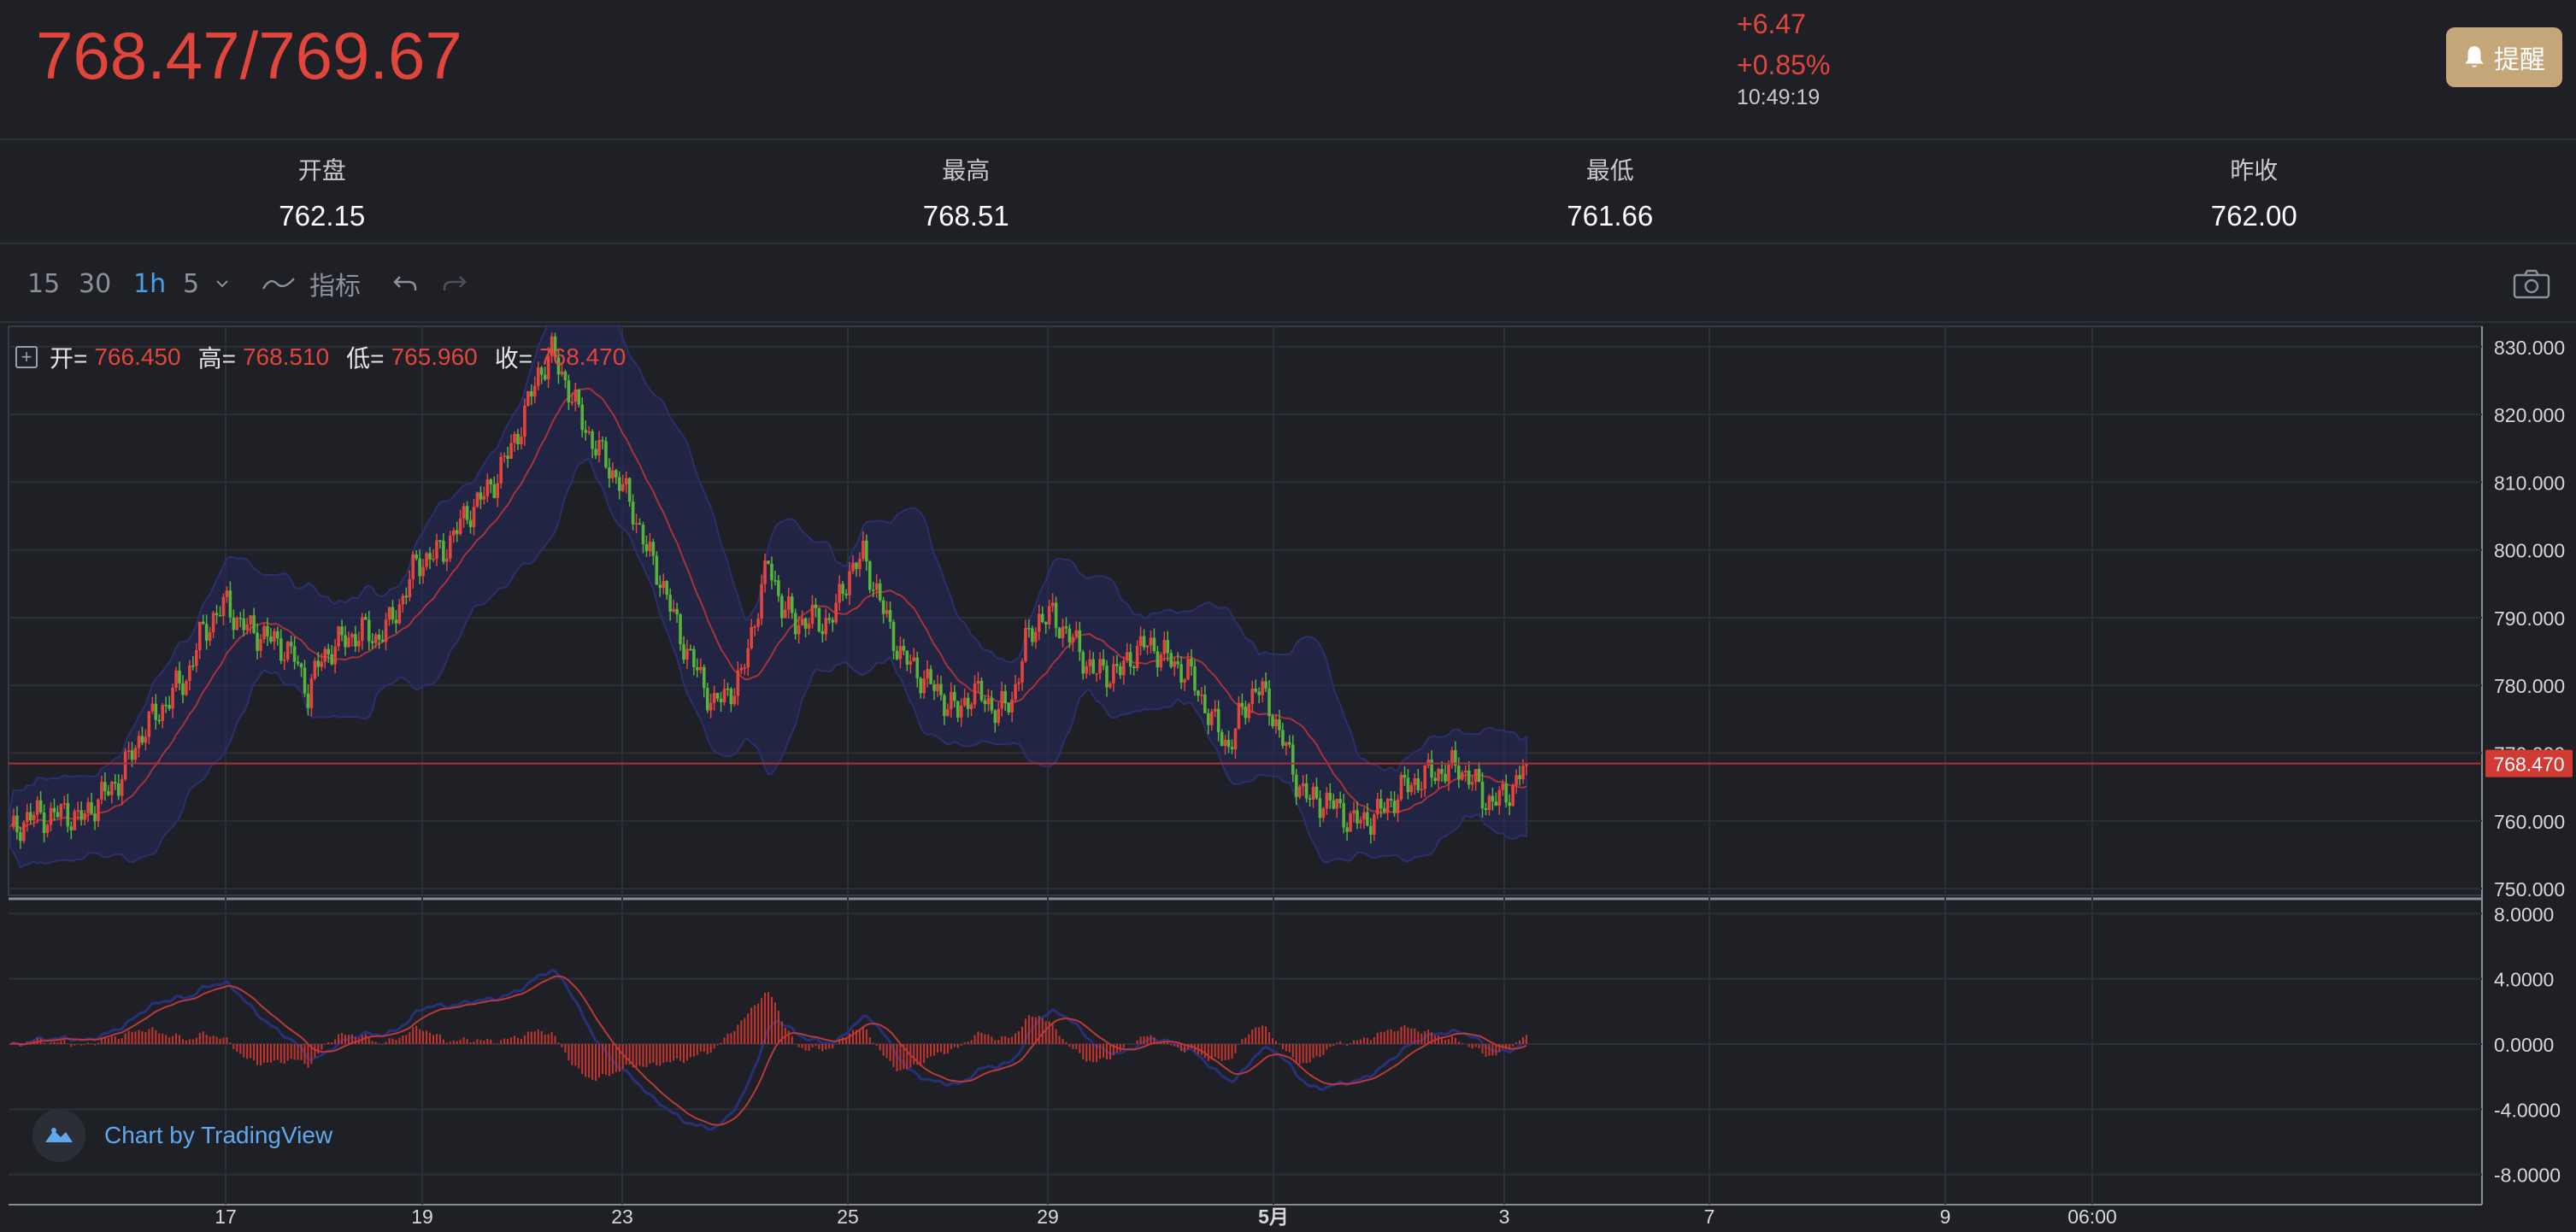 The width and height of the screenshot is (2576, 1232). Describe the element at coordinates (150, 283) in the screenshot. I see `interval-1h: 1h` at that location.